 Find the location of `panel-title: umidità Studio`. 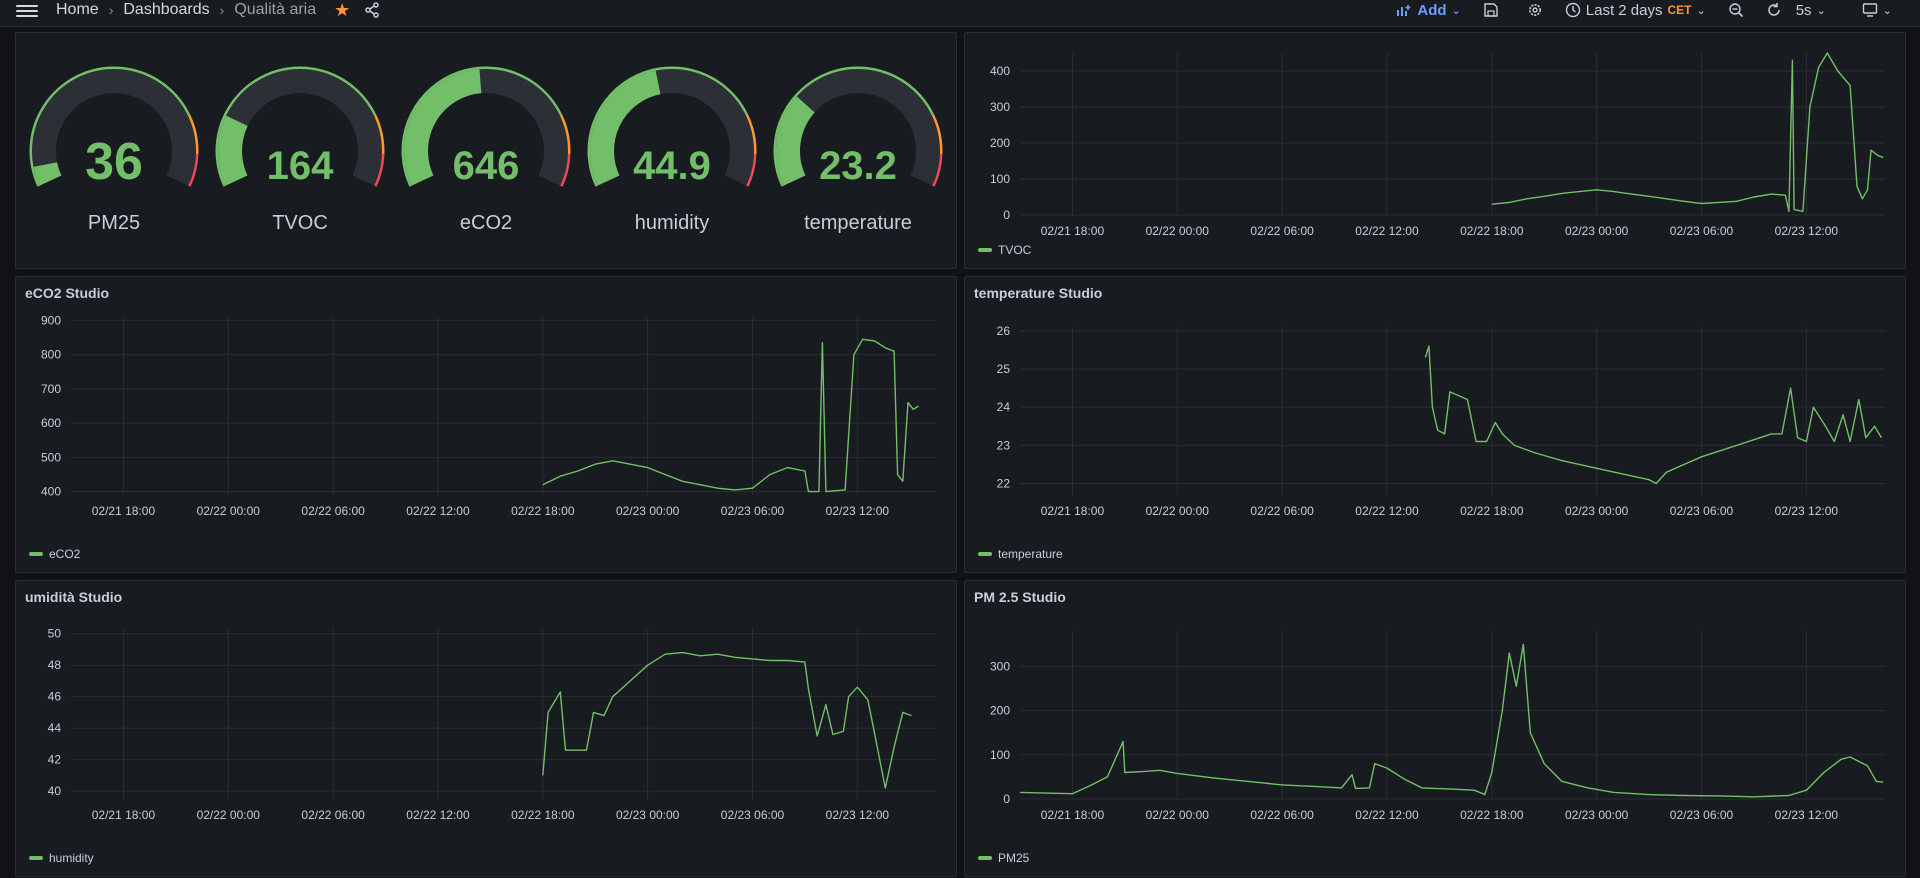

panel-title: umidità Studio is located at coordinates (74, 597).